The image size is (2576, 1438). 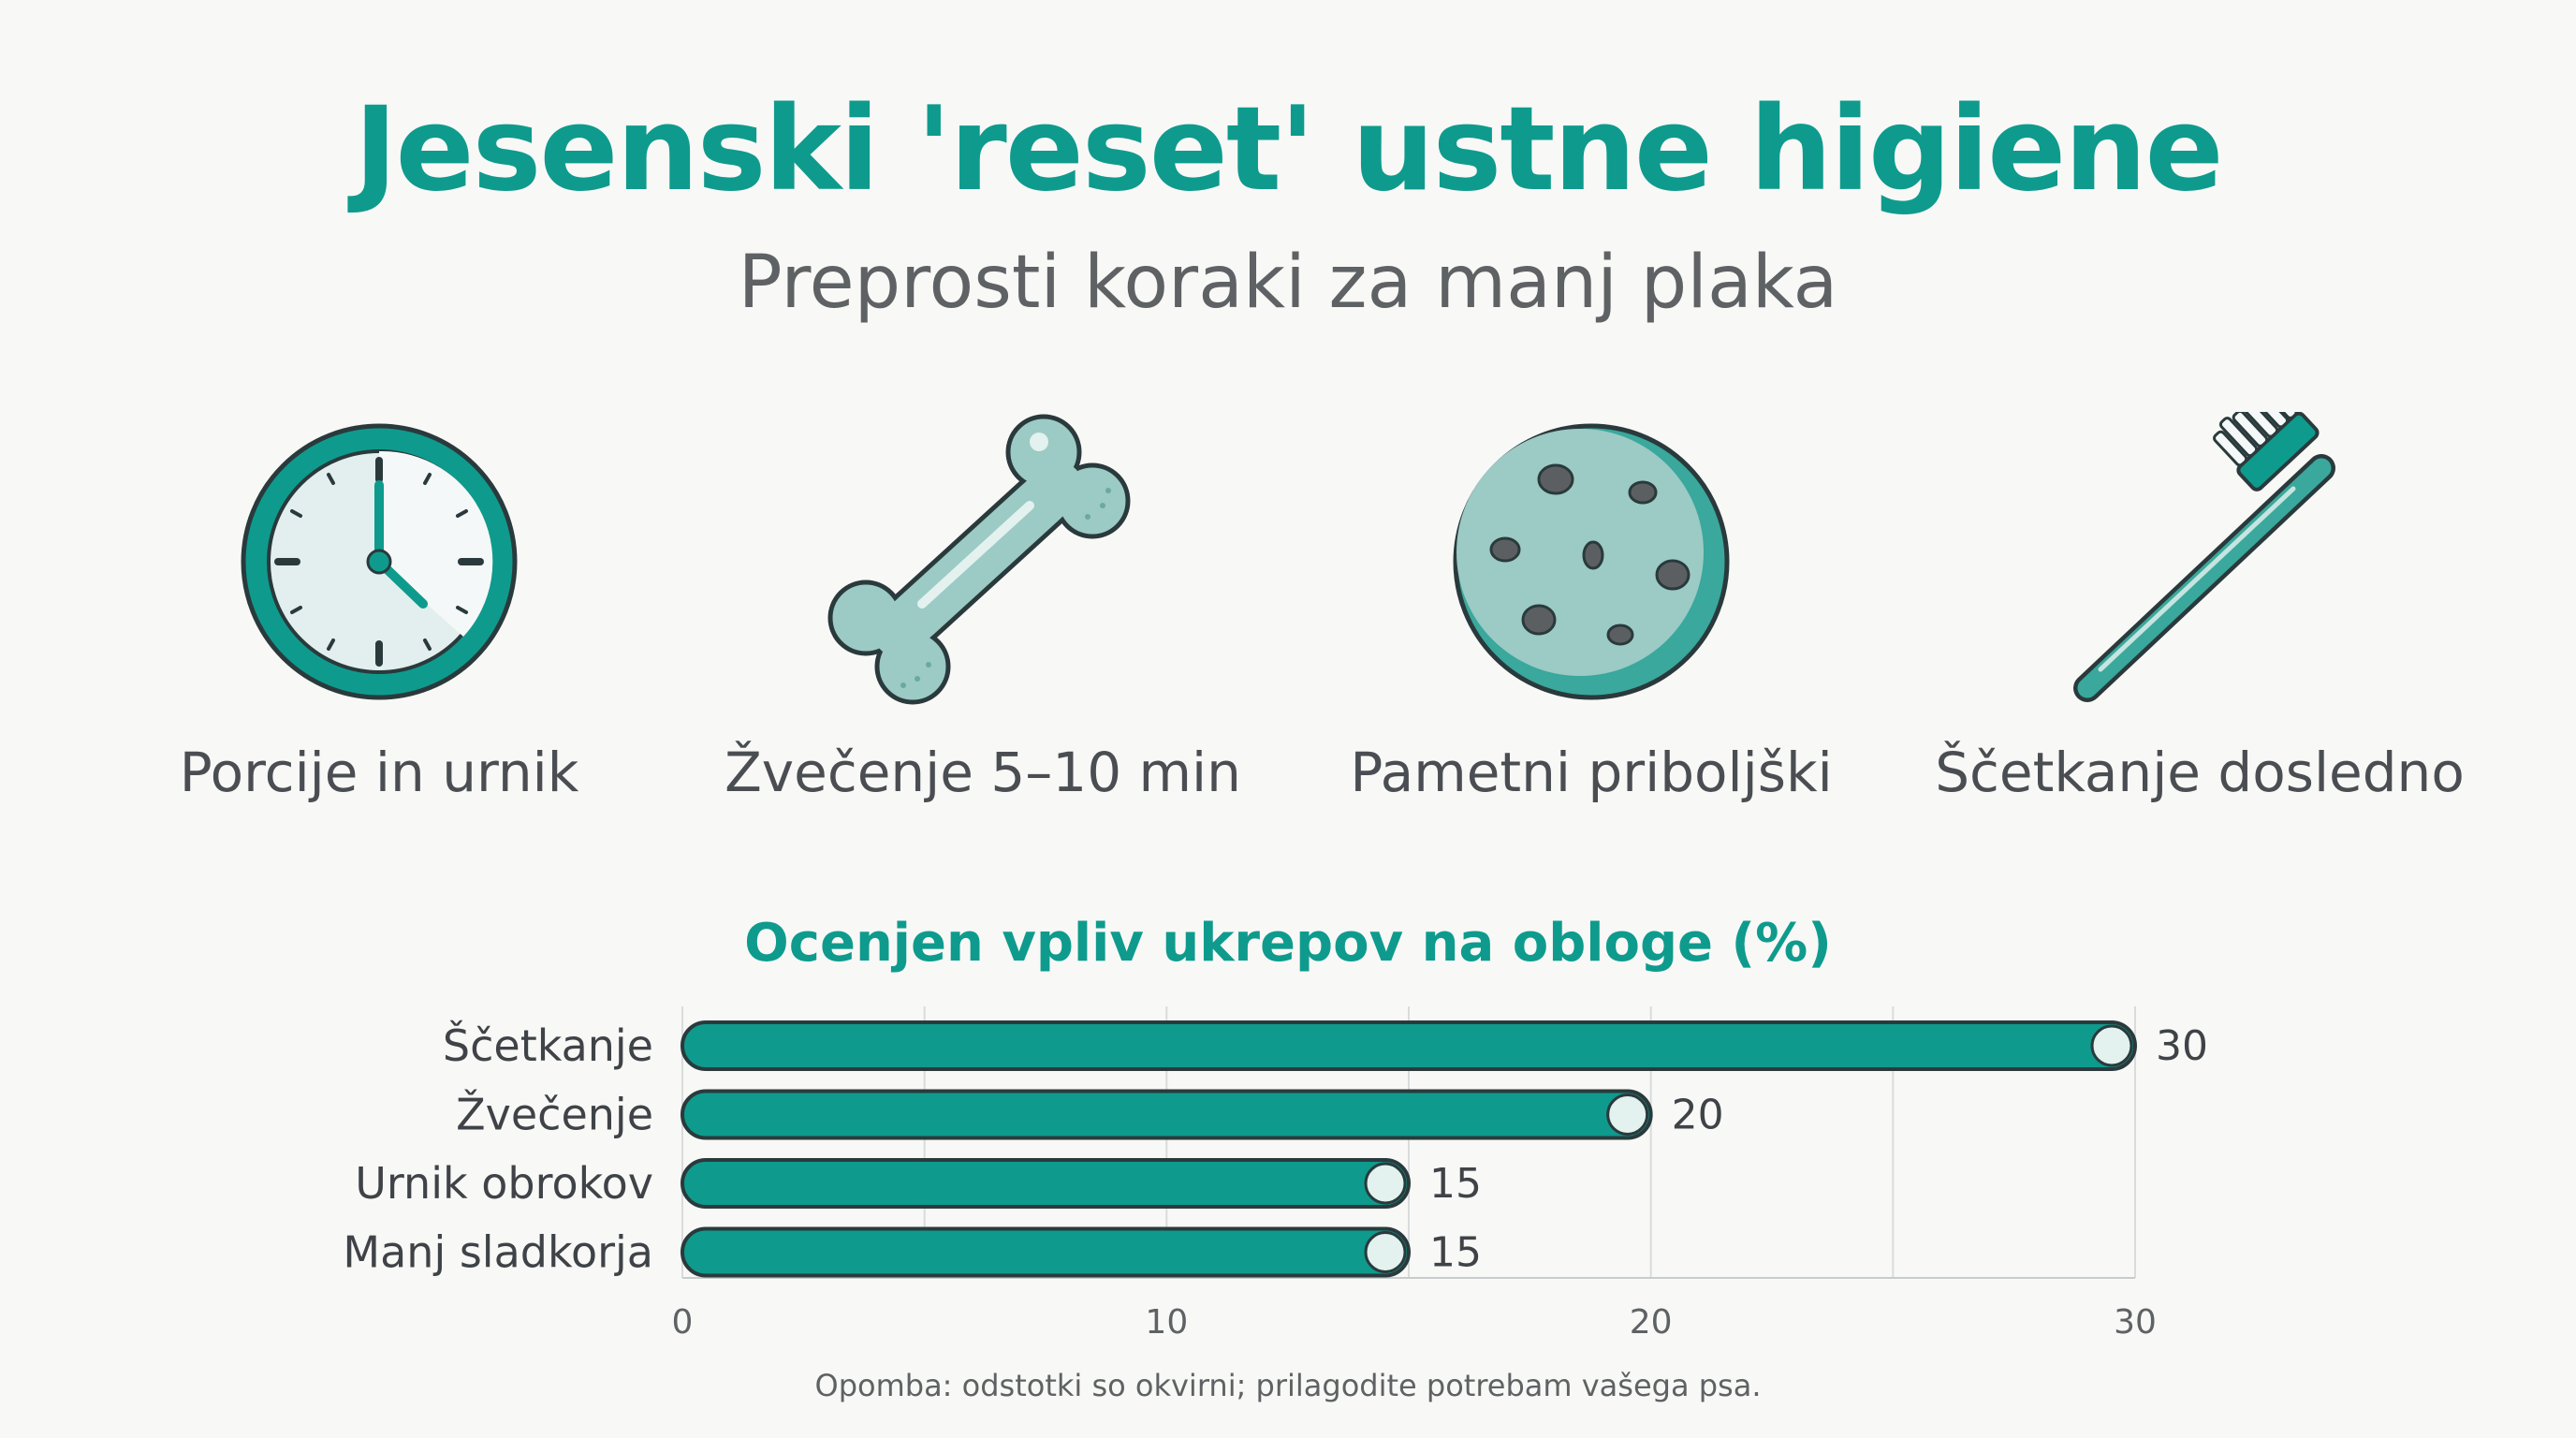 What do you see at coordinates (554, 1115) in the screenshot?
I see `y-category-label: Žvečenje` at bounding box center [554, 1115].